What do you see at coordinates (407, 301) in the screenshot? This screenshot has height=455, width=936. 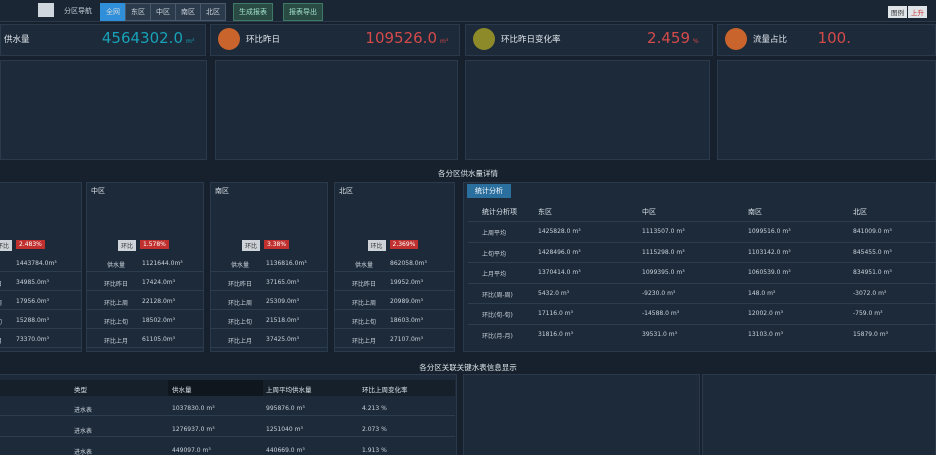 I see `row-value: 20989.0m³` at bounding box center [407, 301].